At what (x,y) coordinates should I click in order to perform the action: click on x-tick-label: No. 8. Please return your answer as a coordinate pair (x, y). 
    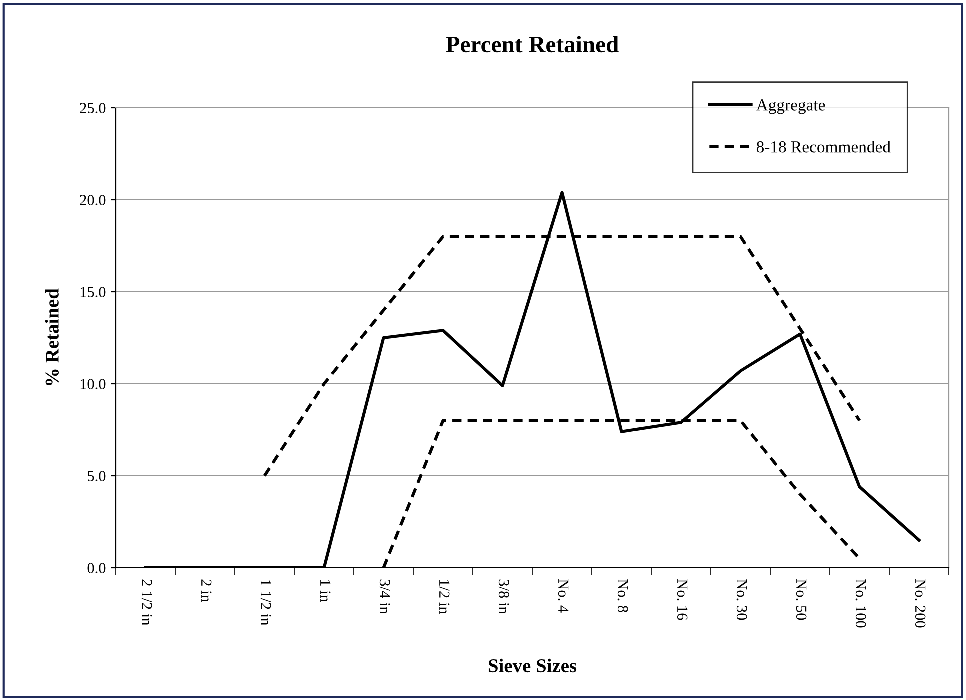
    Looking at the image, I should click on (623, 596).